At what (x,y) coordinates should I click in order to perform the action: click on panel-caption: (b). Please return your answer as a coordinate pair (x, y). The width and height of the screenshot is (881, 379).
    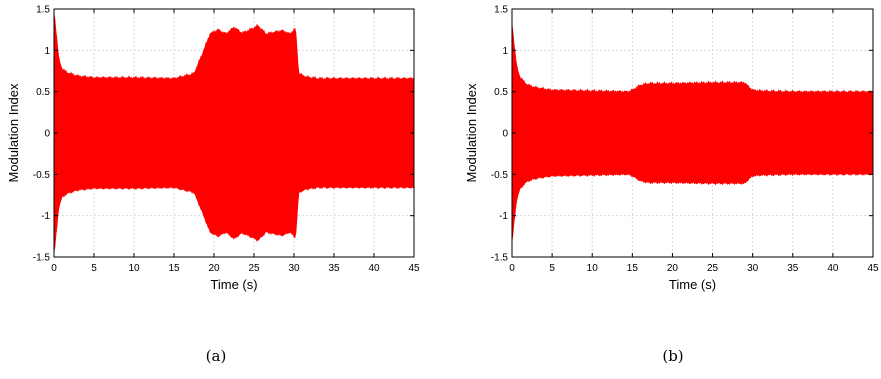
    Looking at the image, I should click on (672, 356).